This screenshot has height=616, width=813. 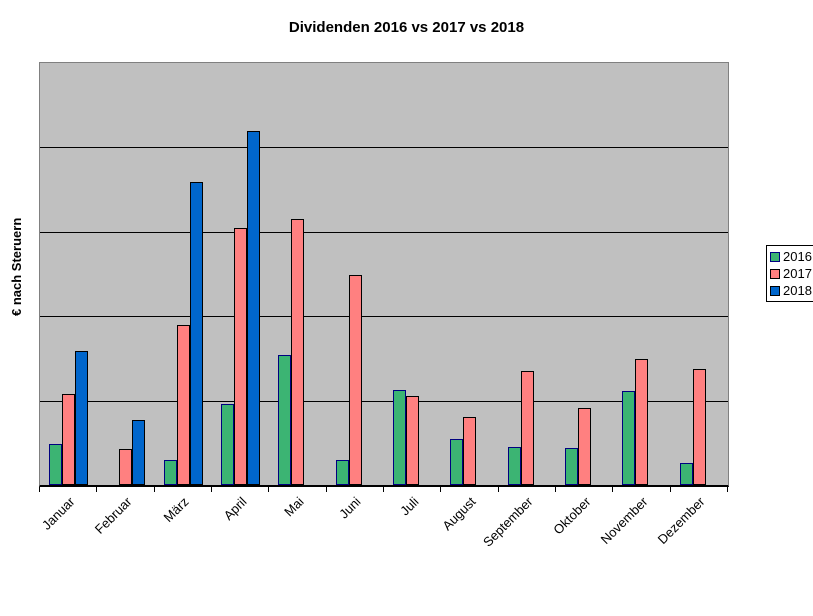 What do you see at coordinates (571, 516) in the screenshot?
I see `x-axis-label-Oktober: Oktober` at bounding box center [571, 516].